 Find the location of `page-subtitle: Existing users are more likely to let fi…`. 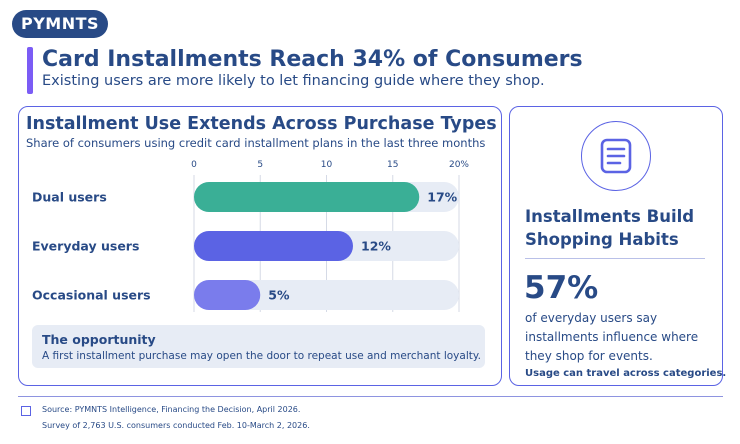

page-subtitle: Existing users are more likely to let fi… is located at coordinates (293, 81).